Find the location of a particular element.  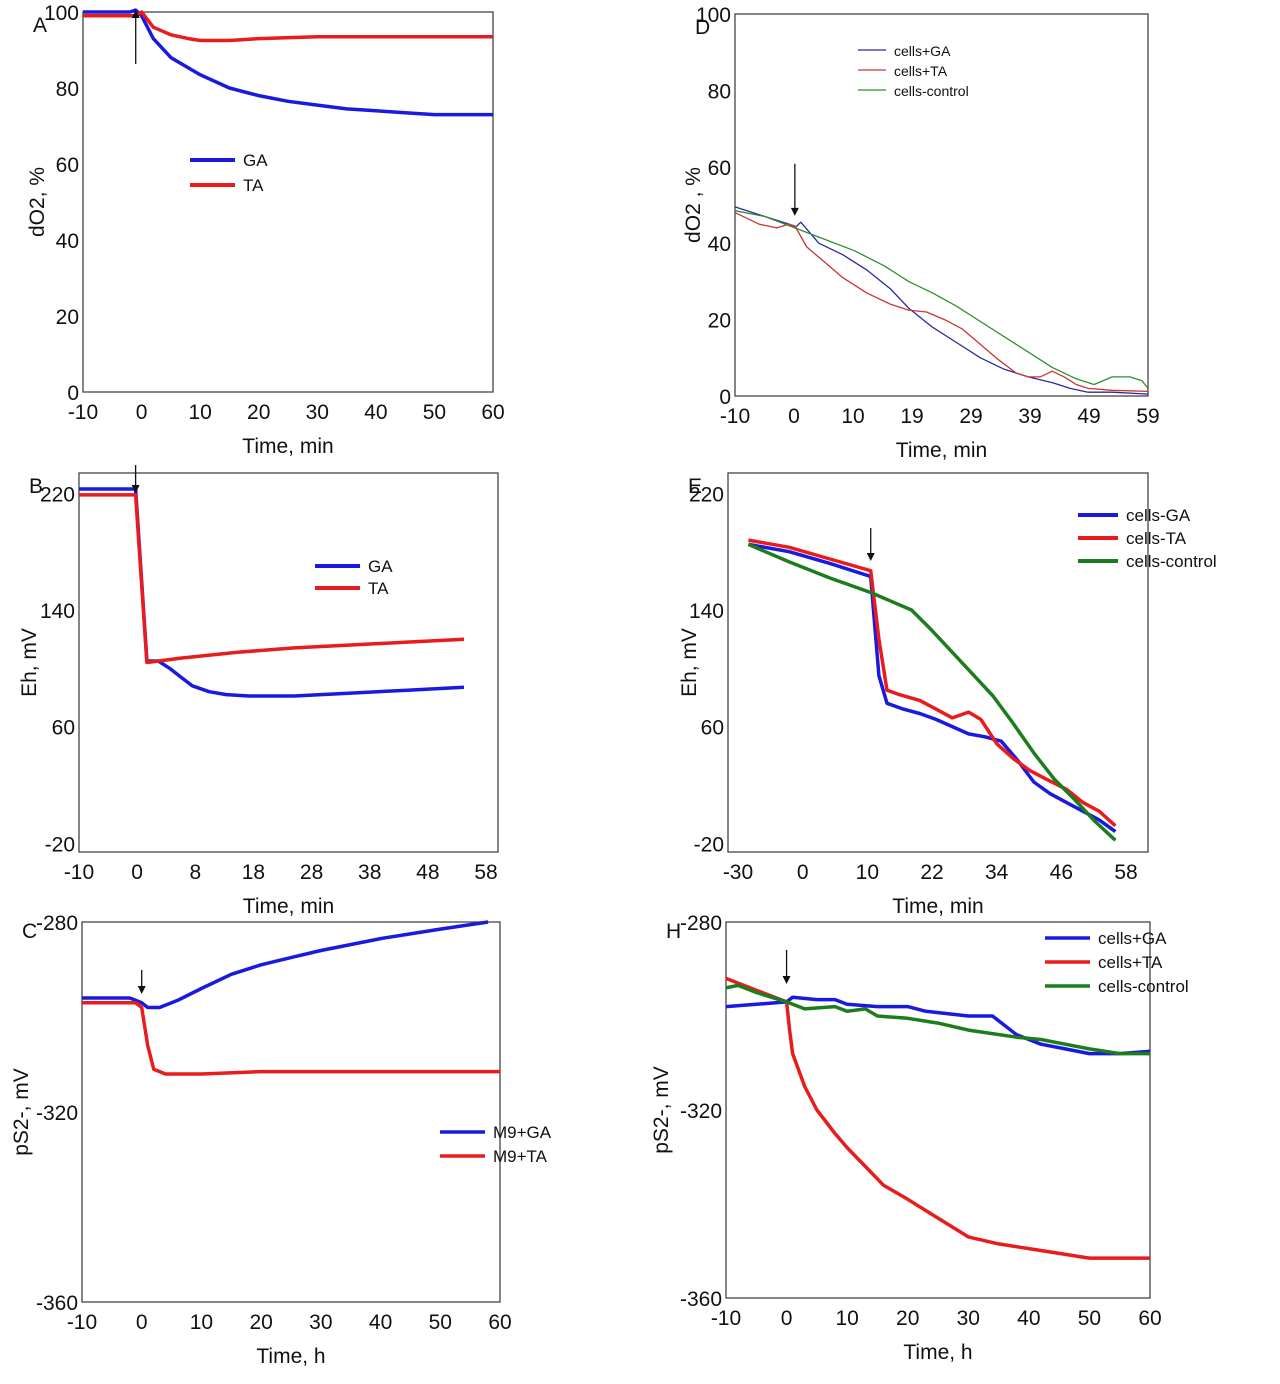

x-tick-label: 19 is located at coordinates (911, 416).